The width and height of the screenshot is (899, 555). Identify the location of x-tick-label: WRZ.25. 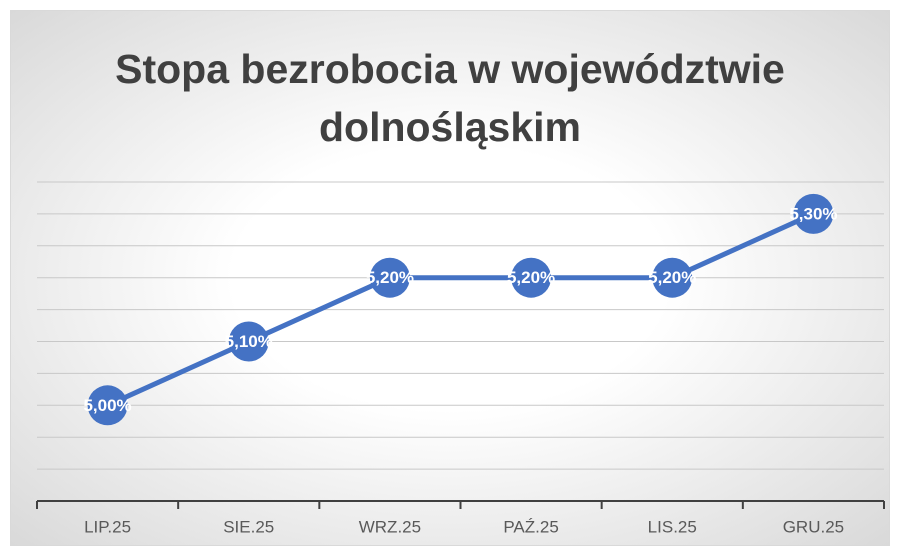
(390, 526).